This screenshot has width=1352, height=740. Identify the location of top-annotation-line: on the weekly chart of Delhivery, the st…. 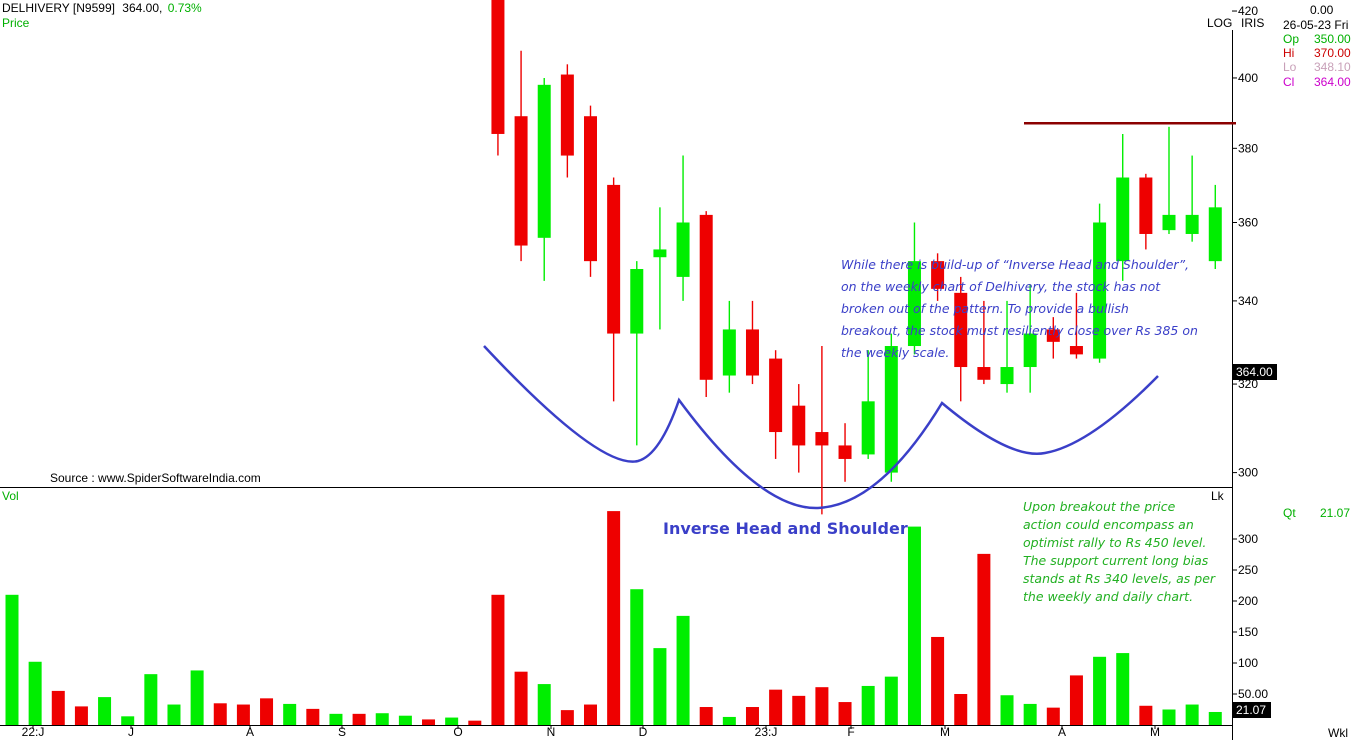
(1001, 286).